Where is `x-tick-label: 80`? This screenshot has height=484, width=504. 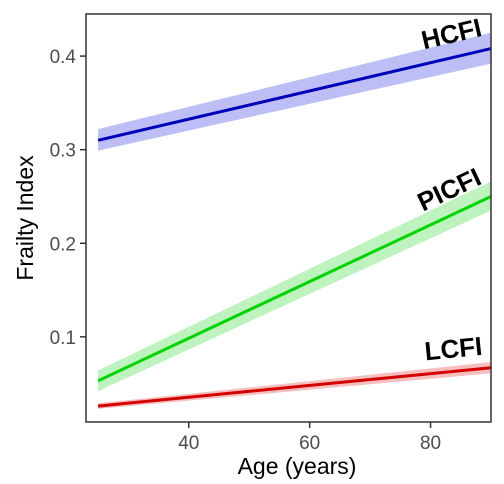 x-tick-label: 80 is located at coordinates (430, 443).